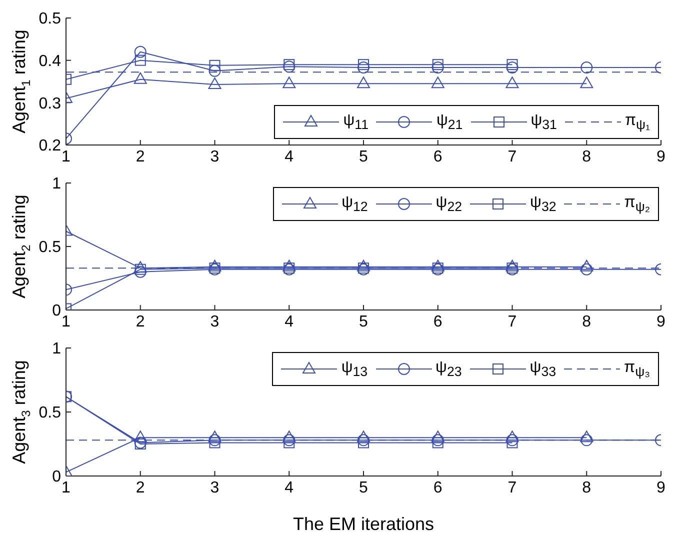 The image size is (681, 543). What do you see at coordinates (543, 204) in the screenshot?
I see `legend-label: ψ$_{32}$` at bounding box center [543, 204].